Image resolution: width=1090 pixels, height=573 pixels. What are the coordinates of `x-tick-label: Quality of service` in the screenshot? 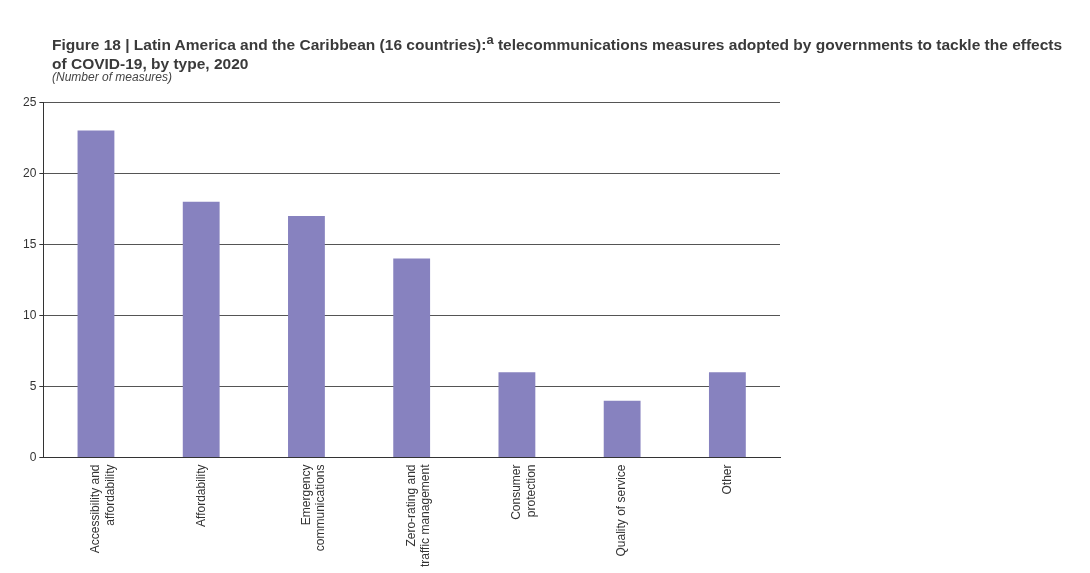 It's located at (621, 510).